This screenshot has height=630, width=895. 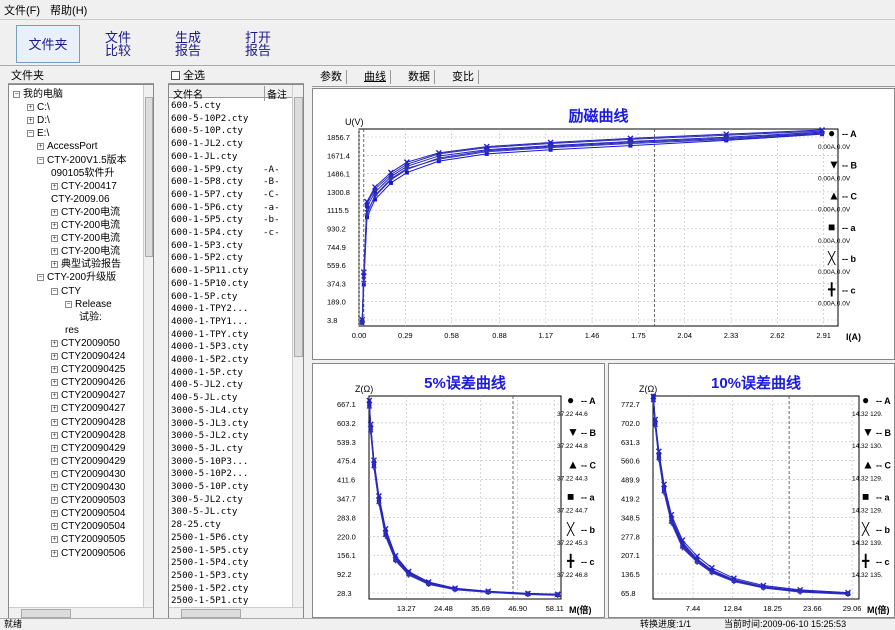 What do you see at coordinates (82, 160) in the screenshot?
I see `tree-item: − CTY-200V1.5版本` at bounding box center [82, 160].